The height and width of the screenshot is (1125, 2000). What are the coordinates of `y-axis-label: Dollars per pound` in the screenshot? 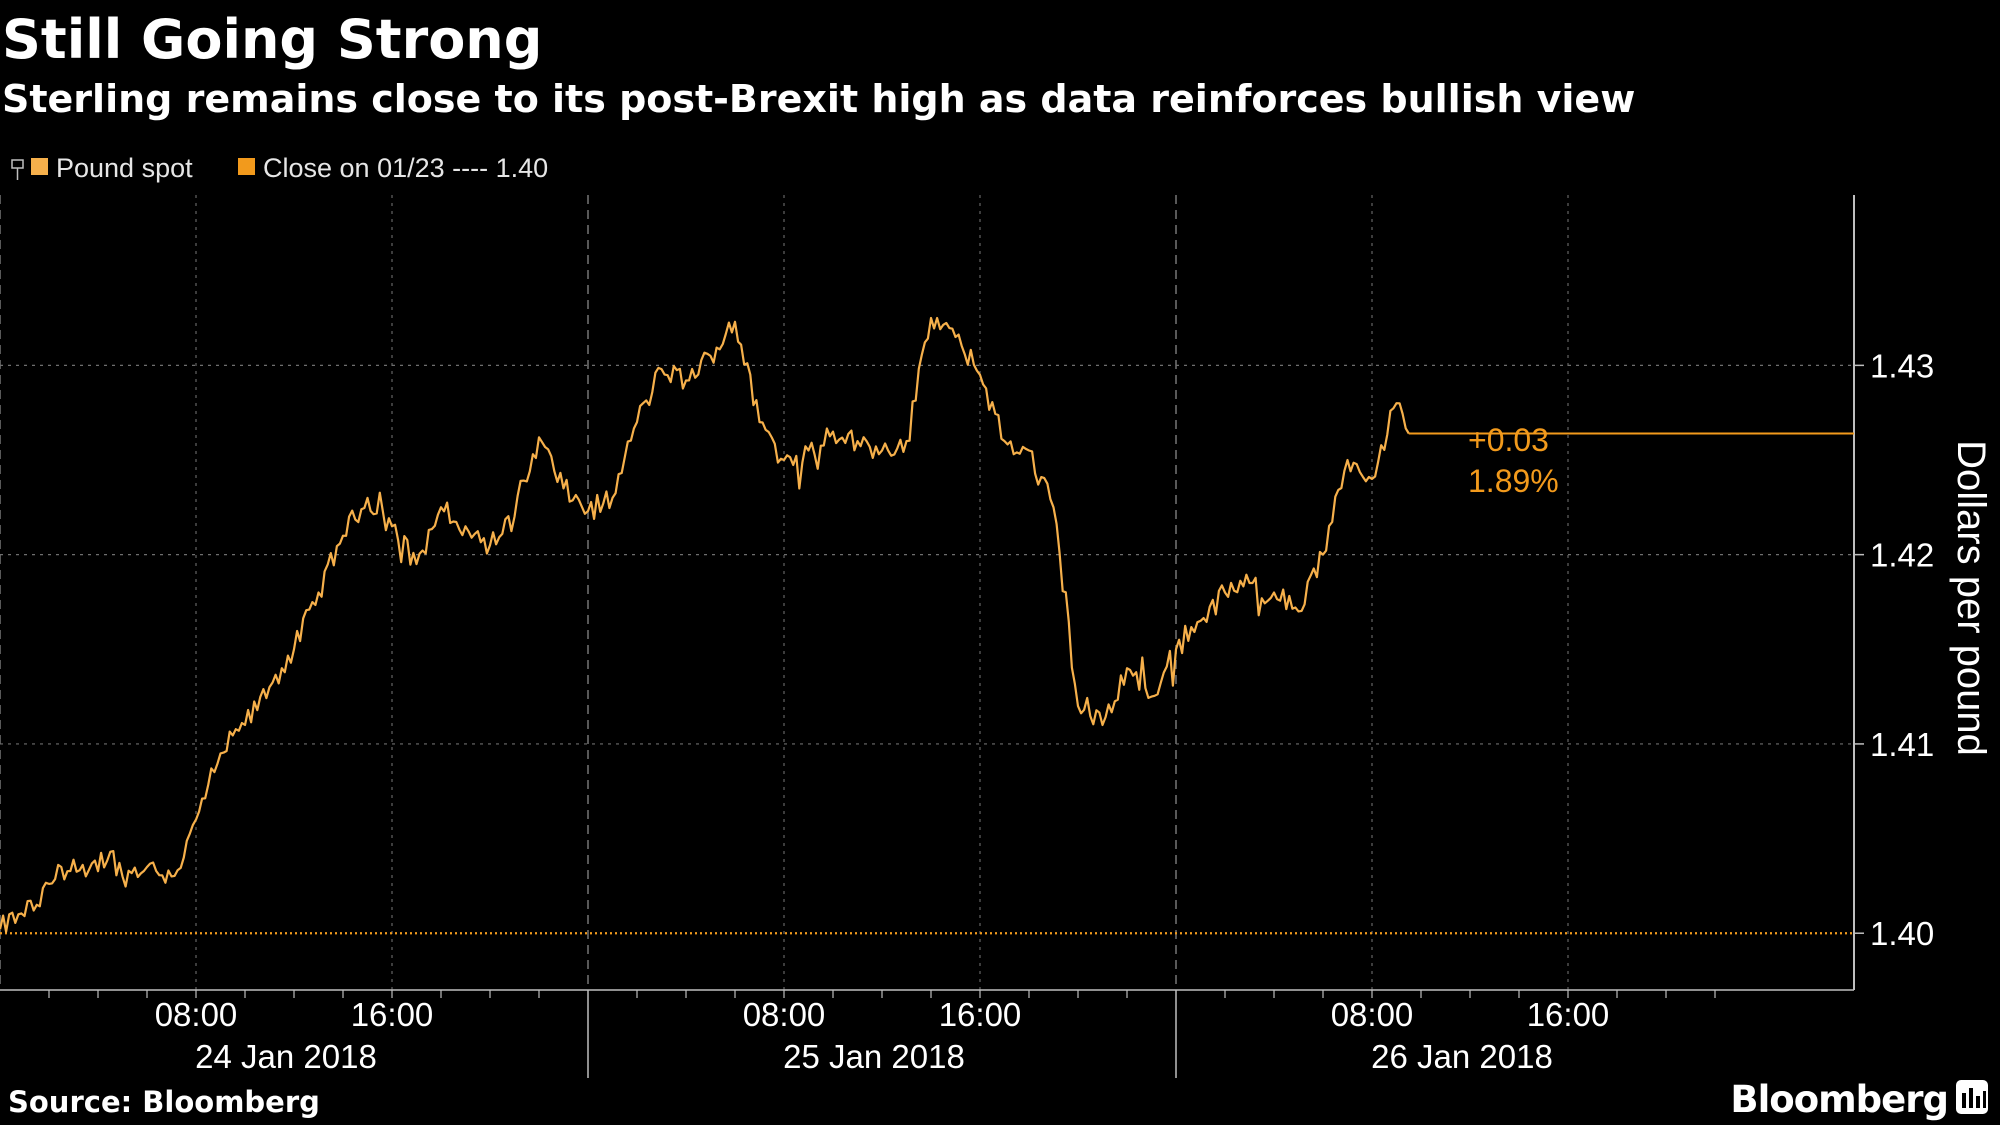 It's located at (1971, 598).